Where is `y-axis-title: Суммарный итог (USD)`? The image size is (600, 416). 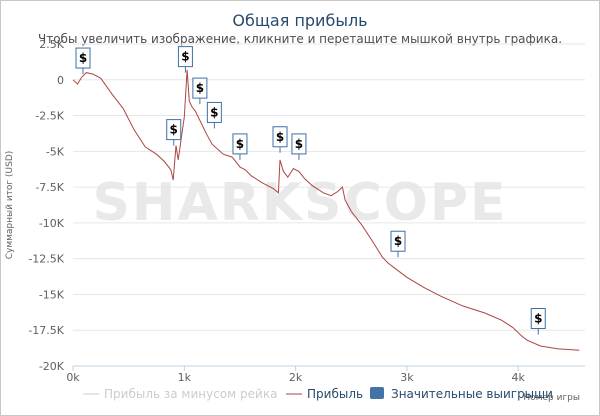 y-axis-title: Суммарный итог (USD) is located at coordinates (10, 205).